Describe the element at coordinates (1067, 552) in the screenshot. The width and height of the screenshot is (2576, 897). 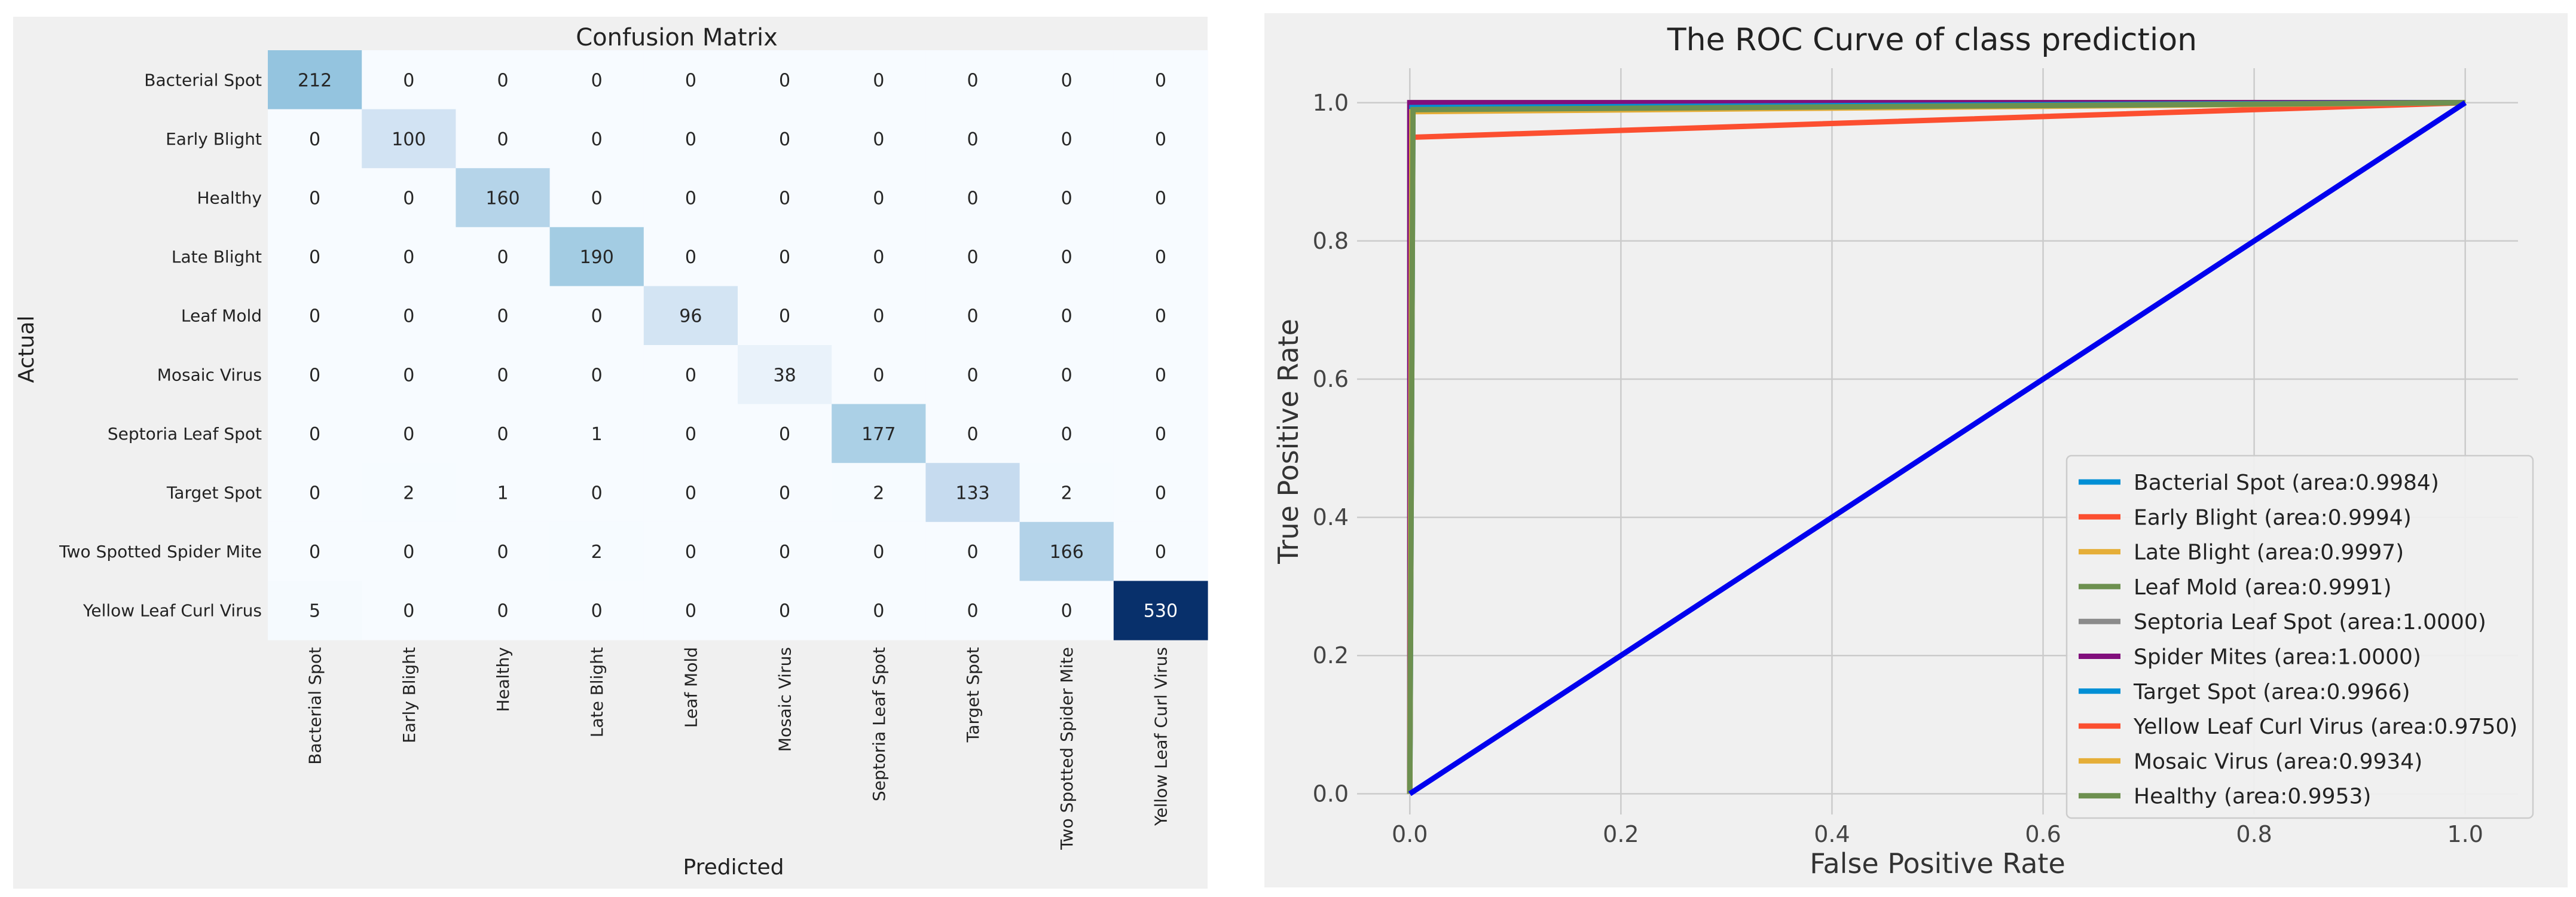
I see `cell-value-label: 166` at that location.